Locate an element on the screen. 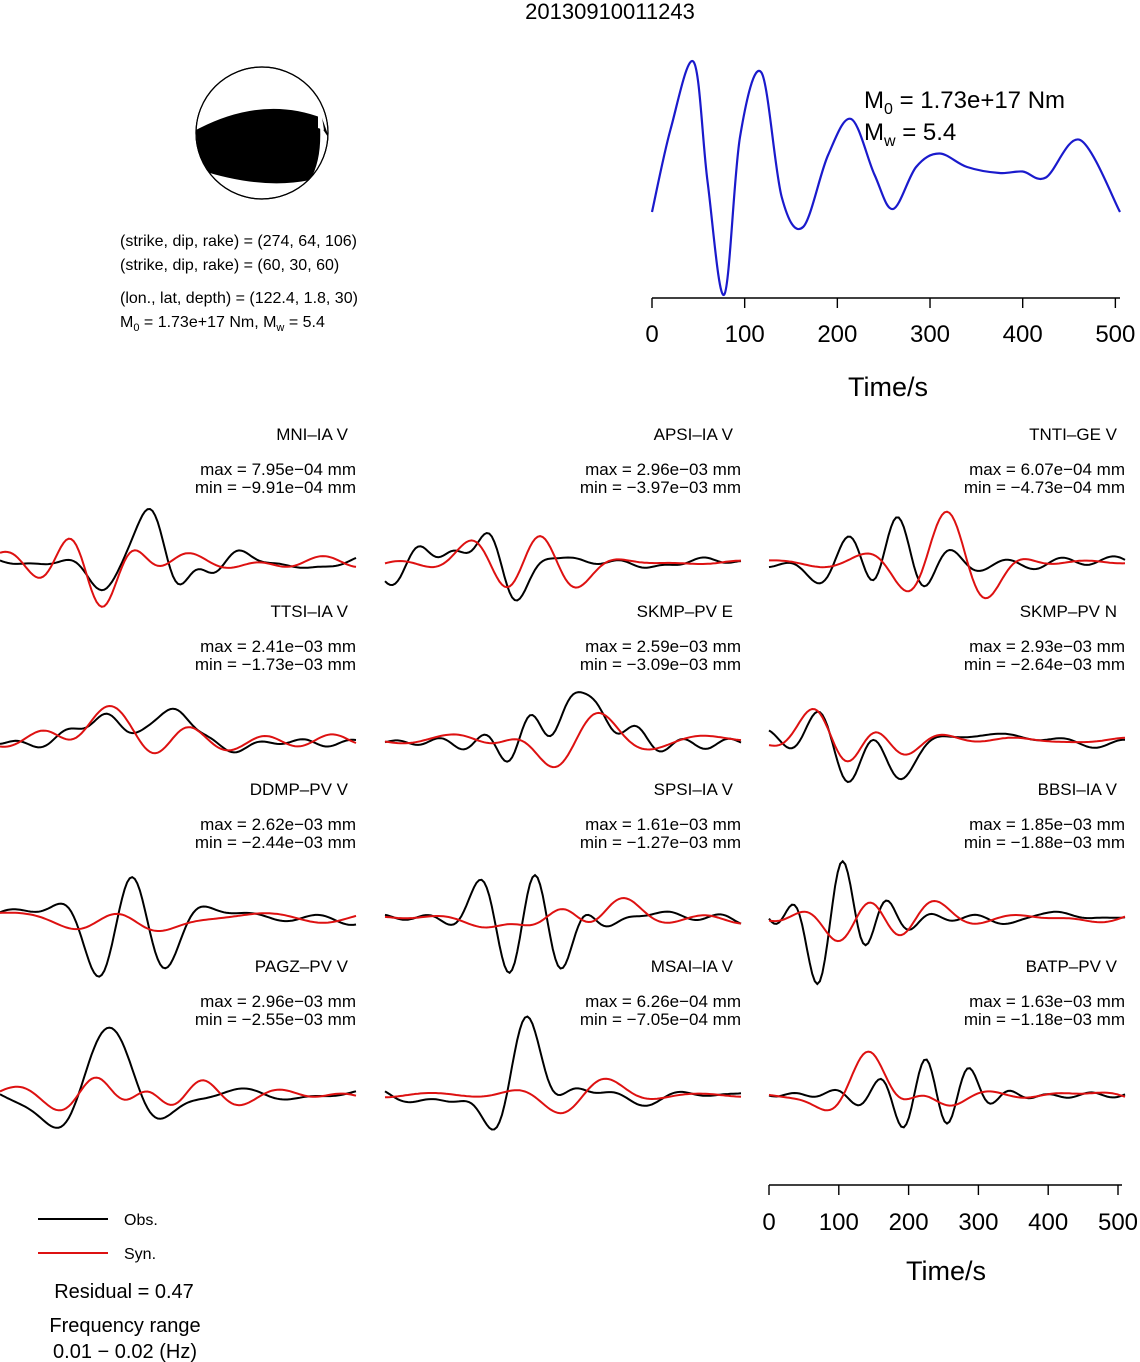  frequency-range-value: 0.01 − 0.02 (Hz) is located at coordinates (125, 1351).